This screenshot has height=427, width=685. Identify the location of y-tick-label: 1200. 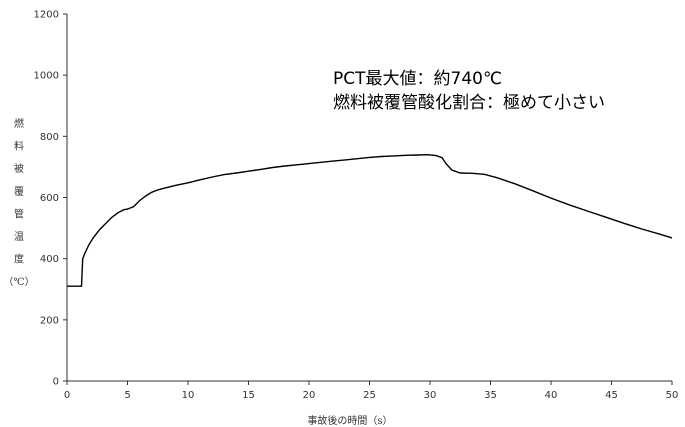
(46, 15).